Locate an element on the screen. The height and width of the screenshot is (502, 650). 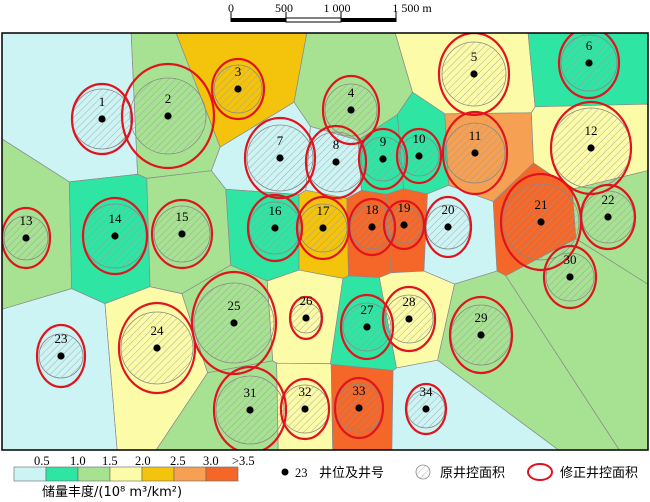
well-label-7: 7 is located at coordinates (280, 140).